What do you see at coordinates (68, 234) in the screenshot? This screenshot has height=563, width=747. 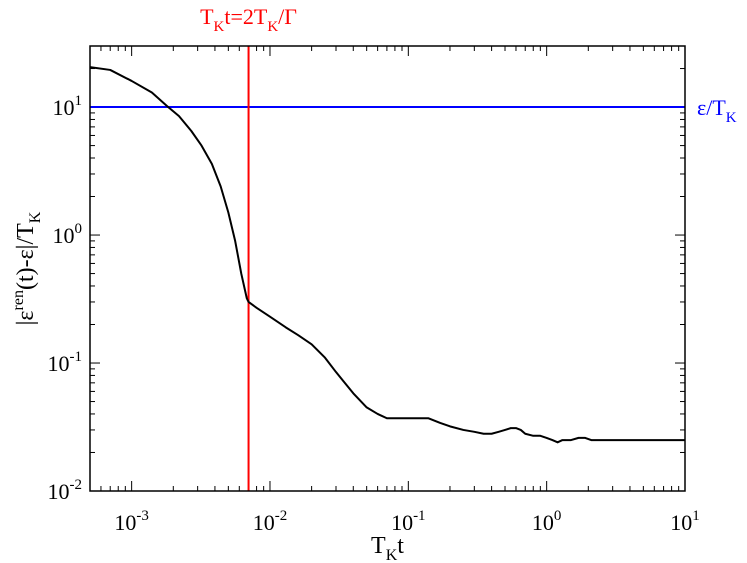 I see `y-tick-label: 10⁰` at bounding box center [68, 234].